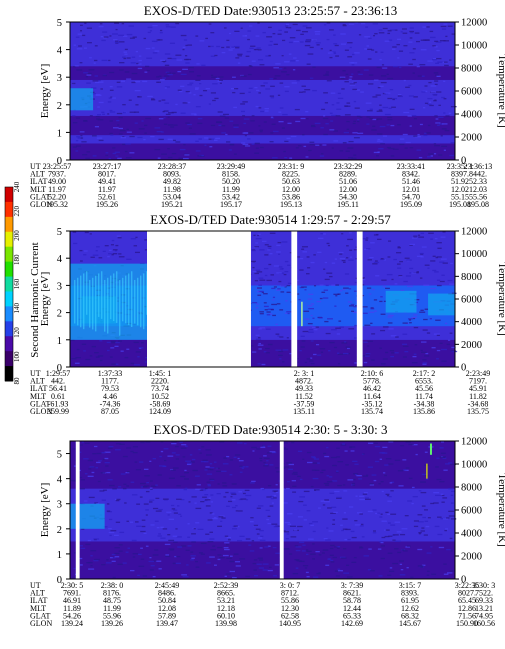  Describe the element at coordinates (110, 411) in the screenshot. I see `ephemeris-cell: 87.05` at that location.